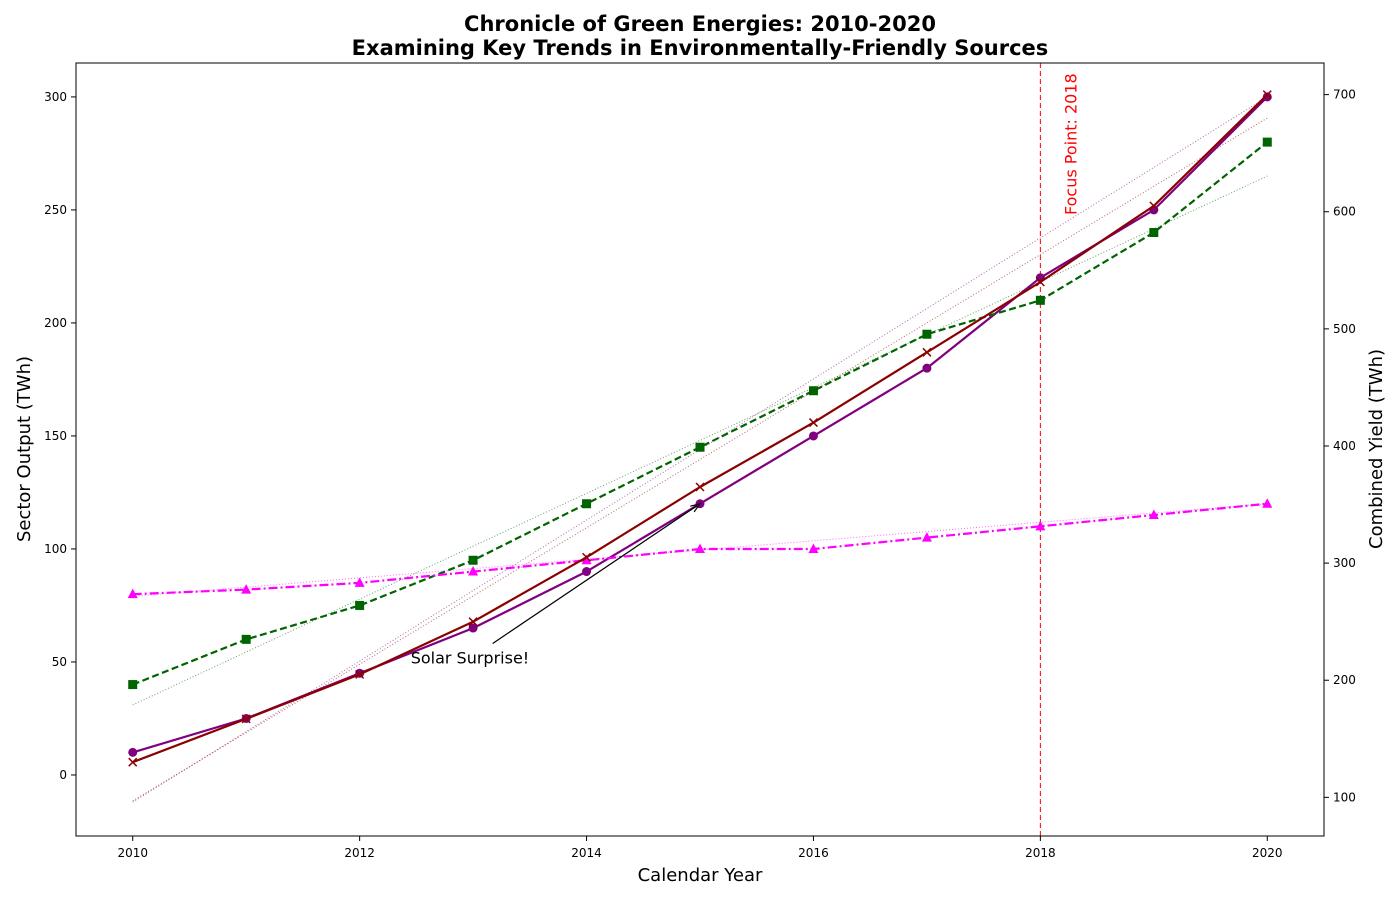 The height and width of the screenshot is (900, 1400). What do you see at coordinates (1040, 300) in the screenshot?
I see `data-point-s2-2018` at bounding box center [1040, 300].